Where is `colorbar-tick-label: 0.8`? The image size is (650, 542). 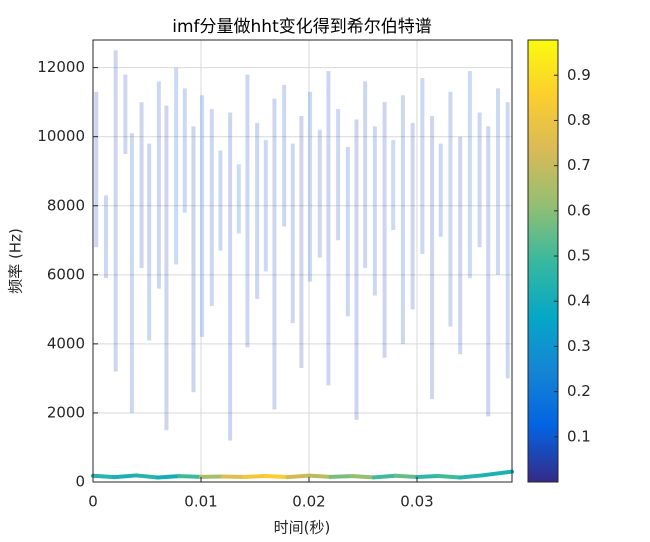 colorbar-tick-label: 0.8 is located at coordinates (579, 120).